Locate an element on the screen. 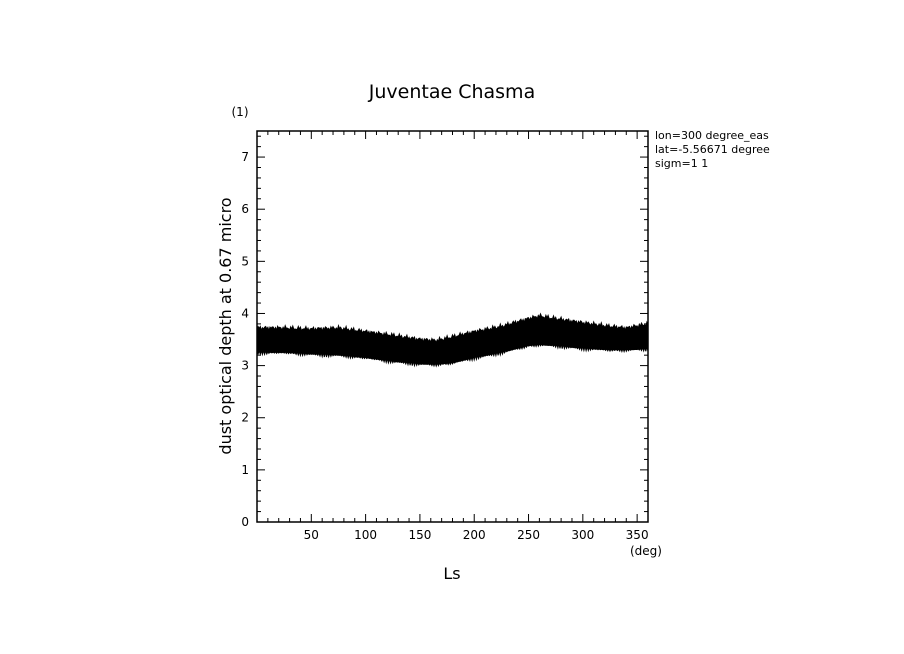  x-tick-label: 300 is located at coordinates (582, 535).